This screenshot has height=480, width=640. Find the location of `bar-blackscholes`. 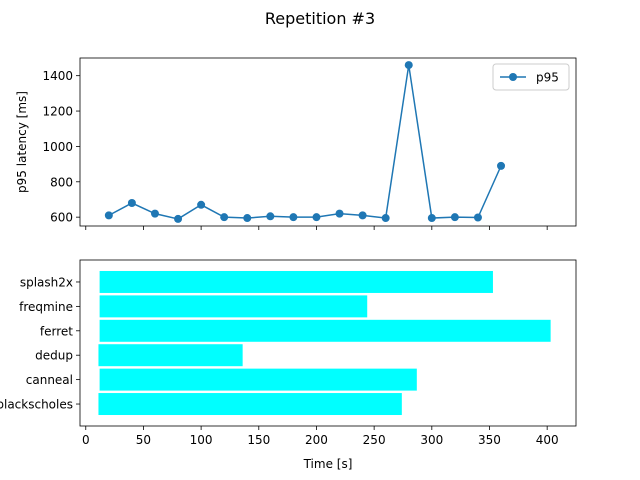

bar-blackscholes is located at coordinates (250, 404).